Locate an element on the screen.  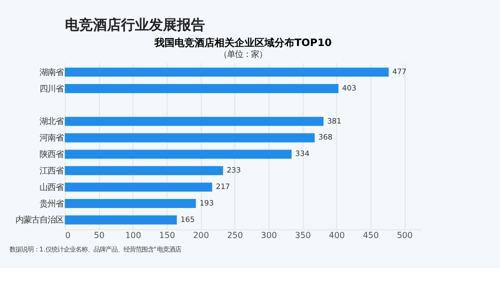
x-tick-label: 500 is located at coordinates (404, 235).